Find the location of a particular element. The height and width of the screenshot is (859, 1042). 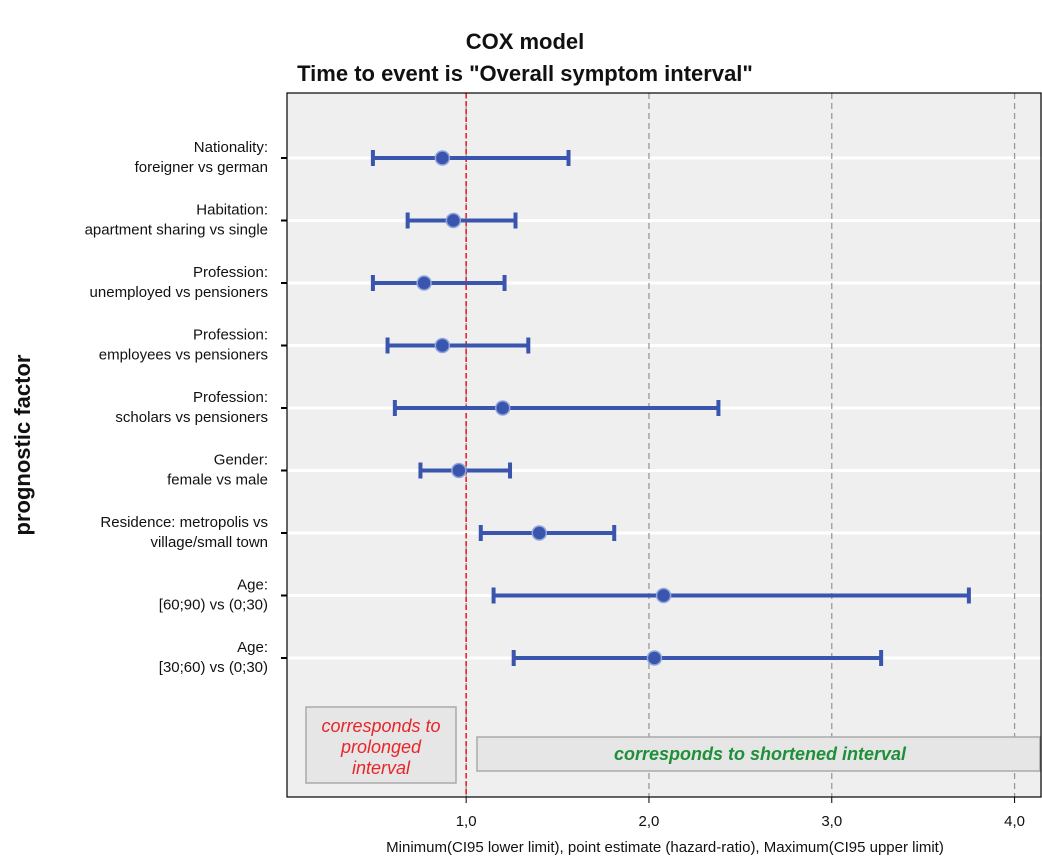

y-tick-label: foreigner vs german is located at coordinates (201, 167).